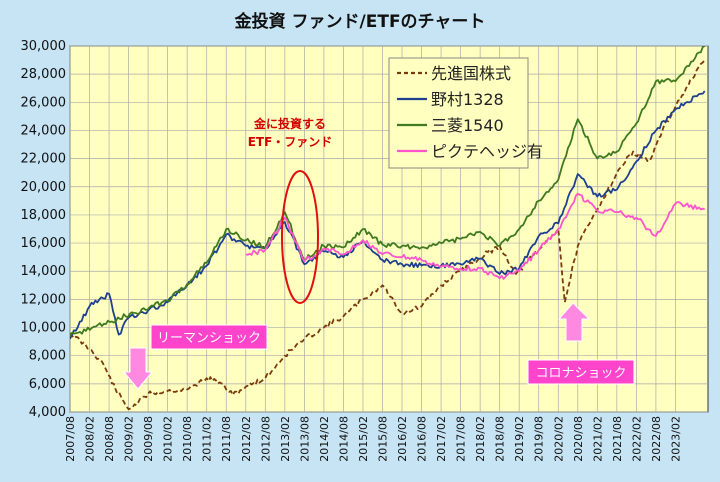  I want to click on lehman-tag, so click(209, 337).